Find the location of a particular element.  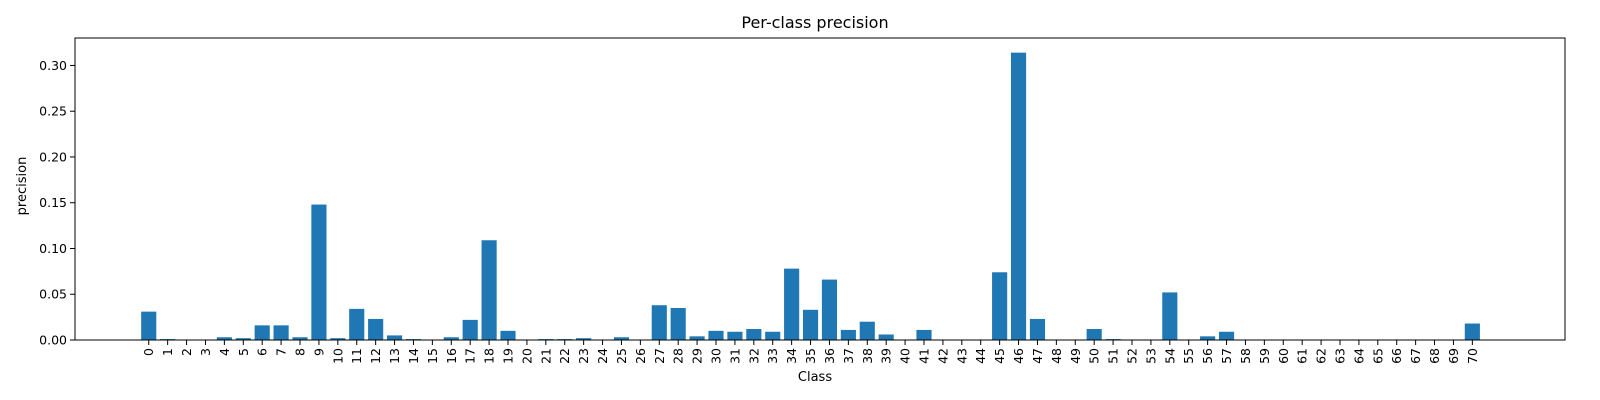

x-tick-label: 34 is located at coordinates (791, 356).